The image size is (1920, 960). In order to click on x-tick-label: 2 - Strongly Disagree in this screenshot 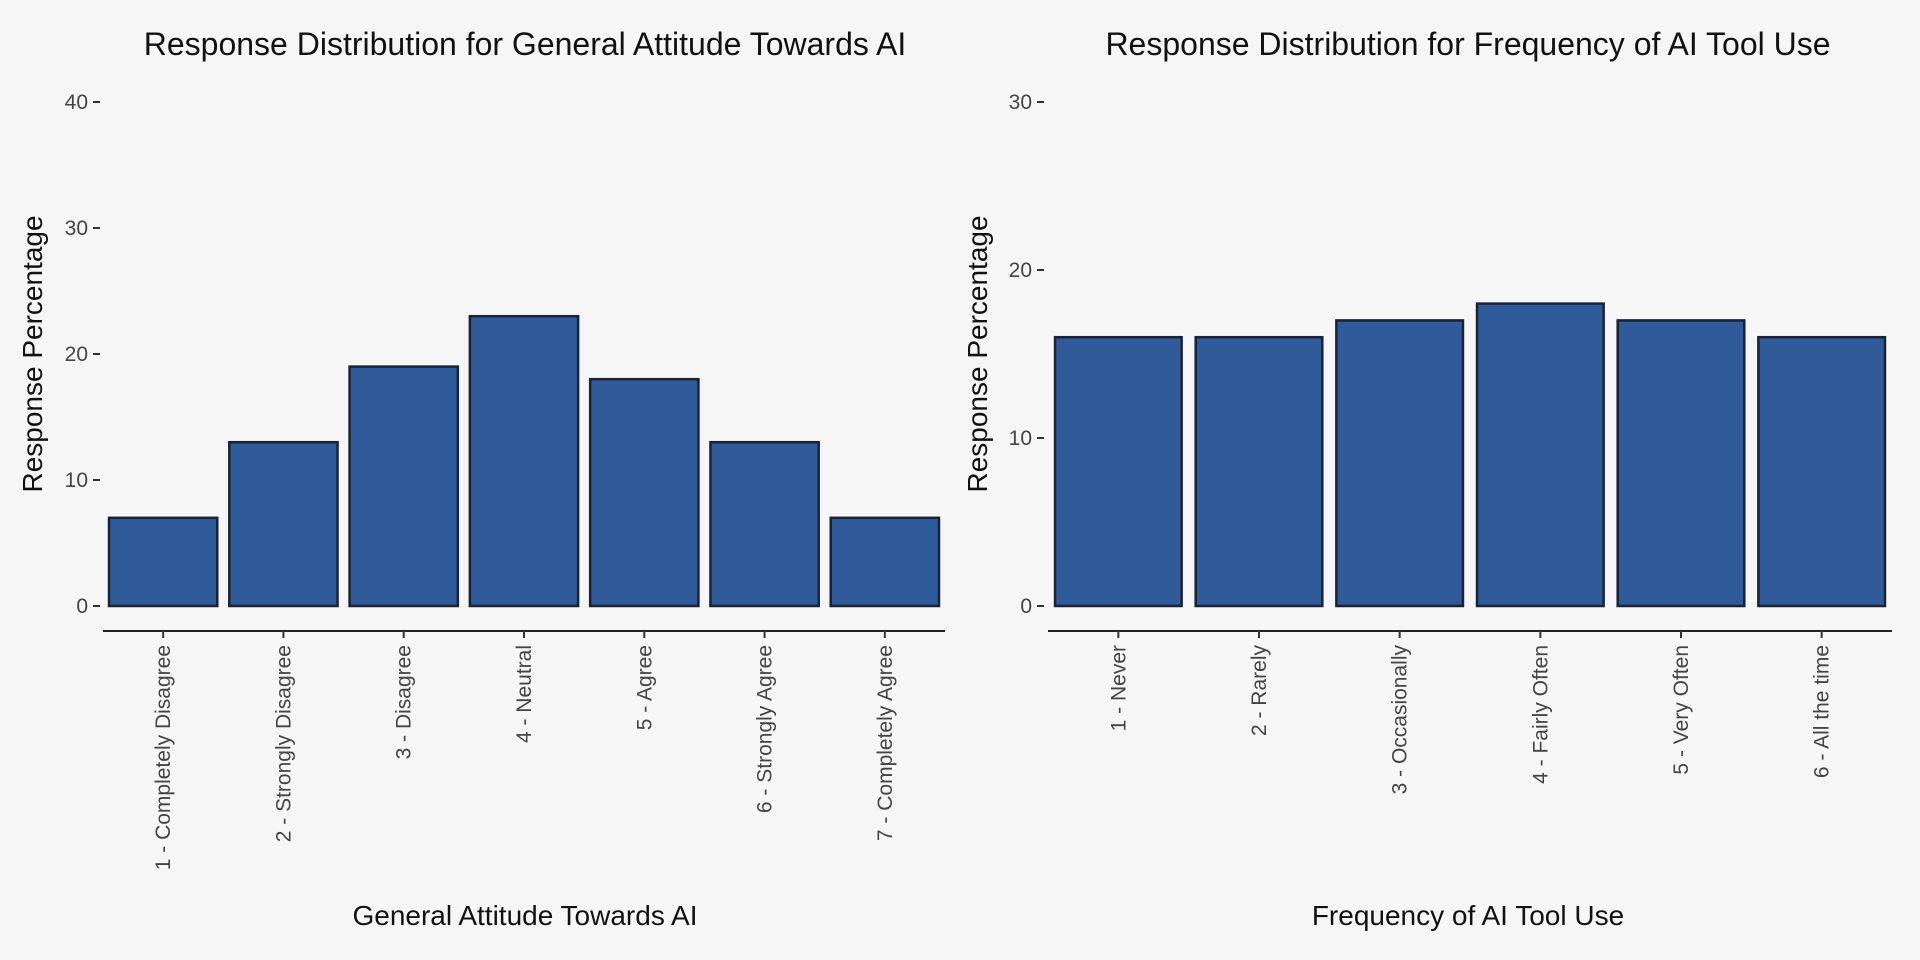, I will do `click(283, 743)`.